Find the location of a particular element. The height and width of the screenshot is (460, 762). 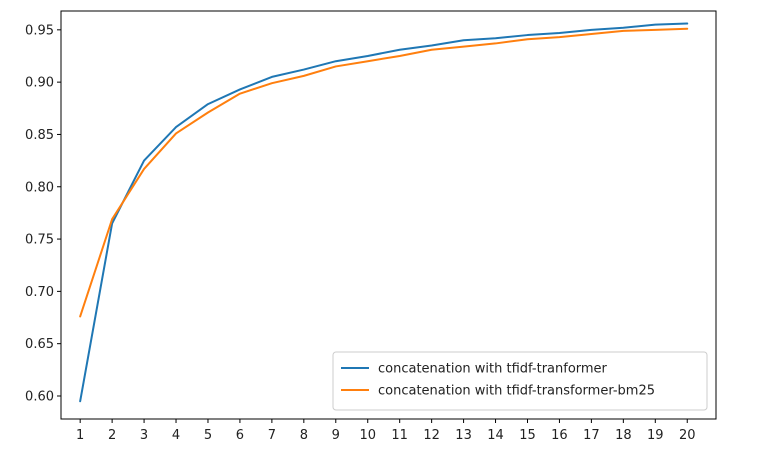

x-tick-label: 17 is located at coordinates (591, 435).